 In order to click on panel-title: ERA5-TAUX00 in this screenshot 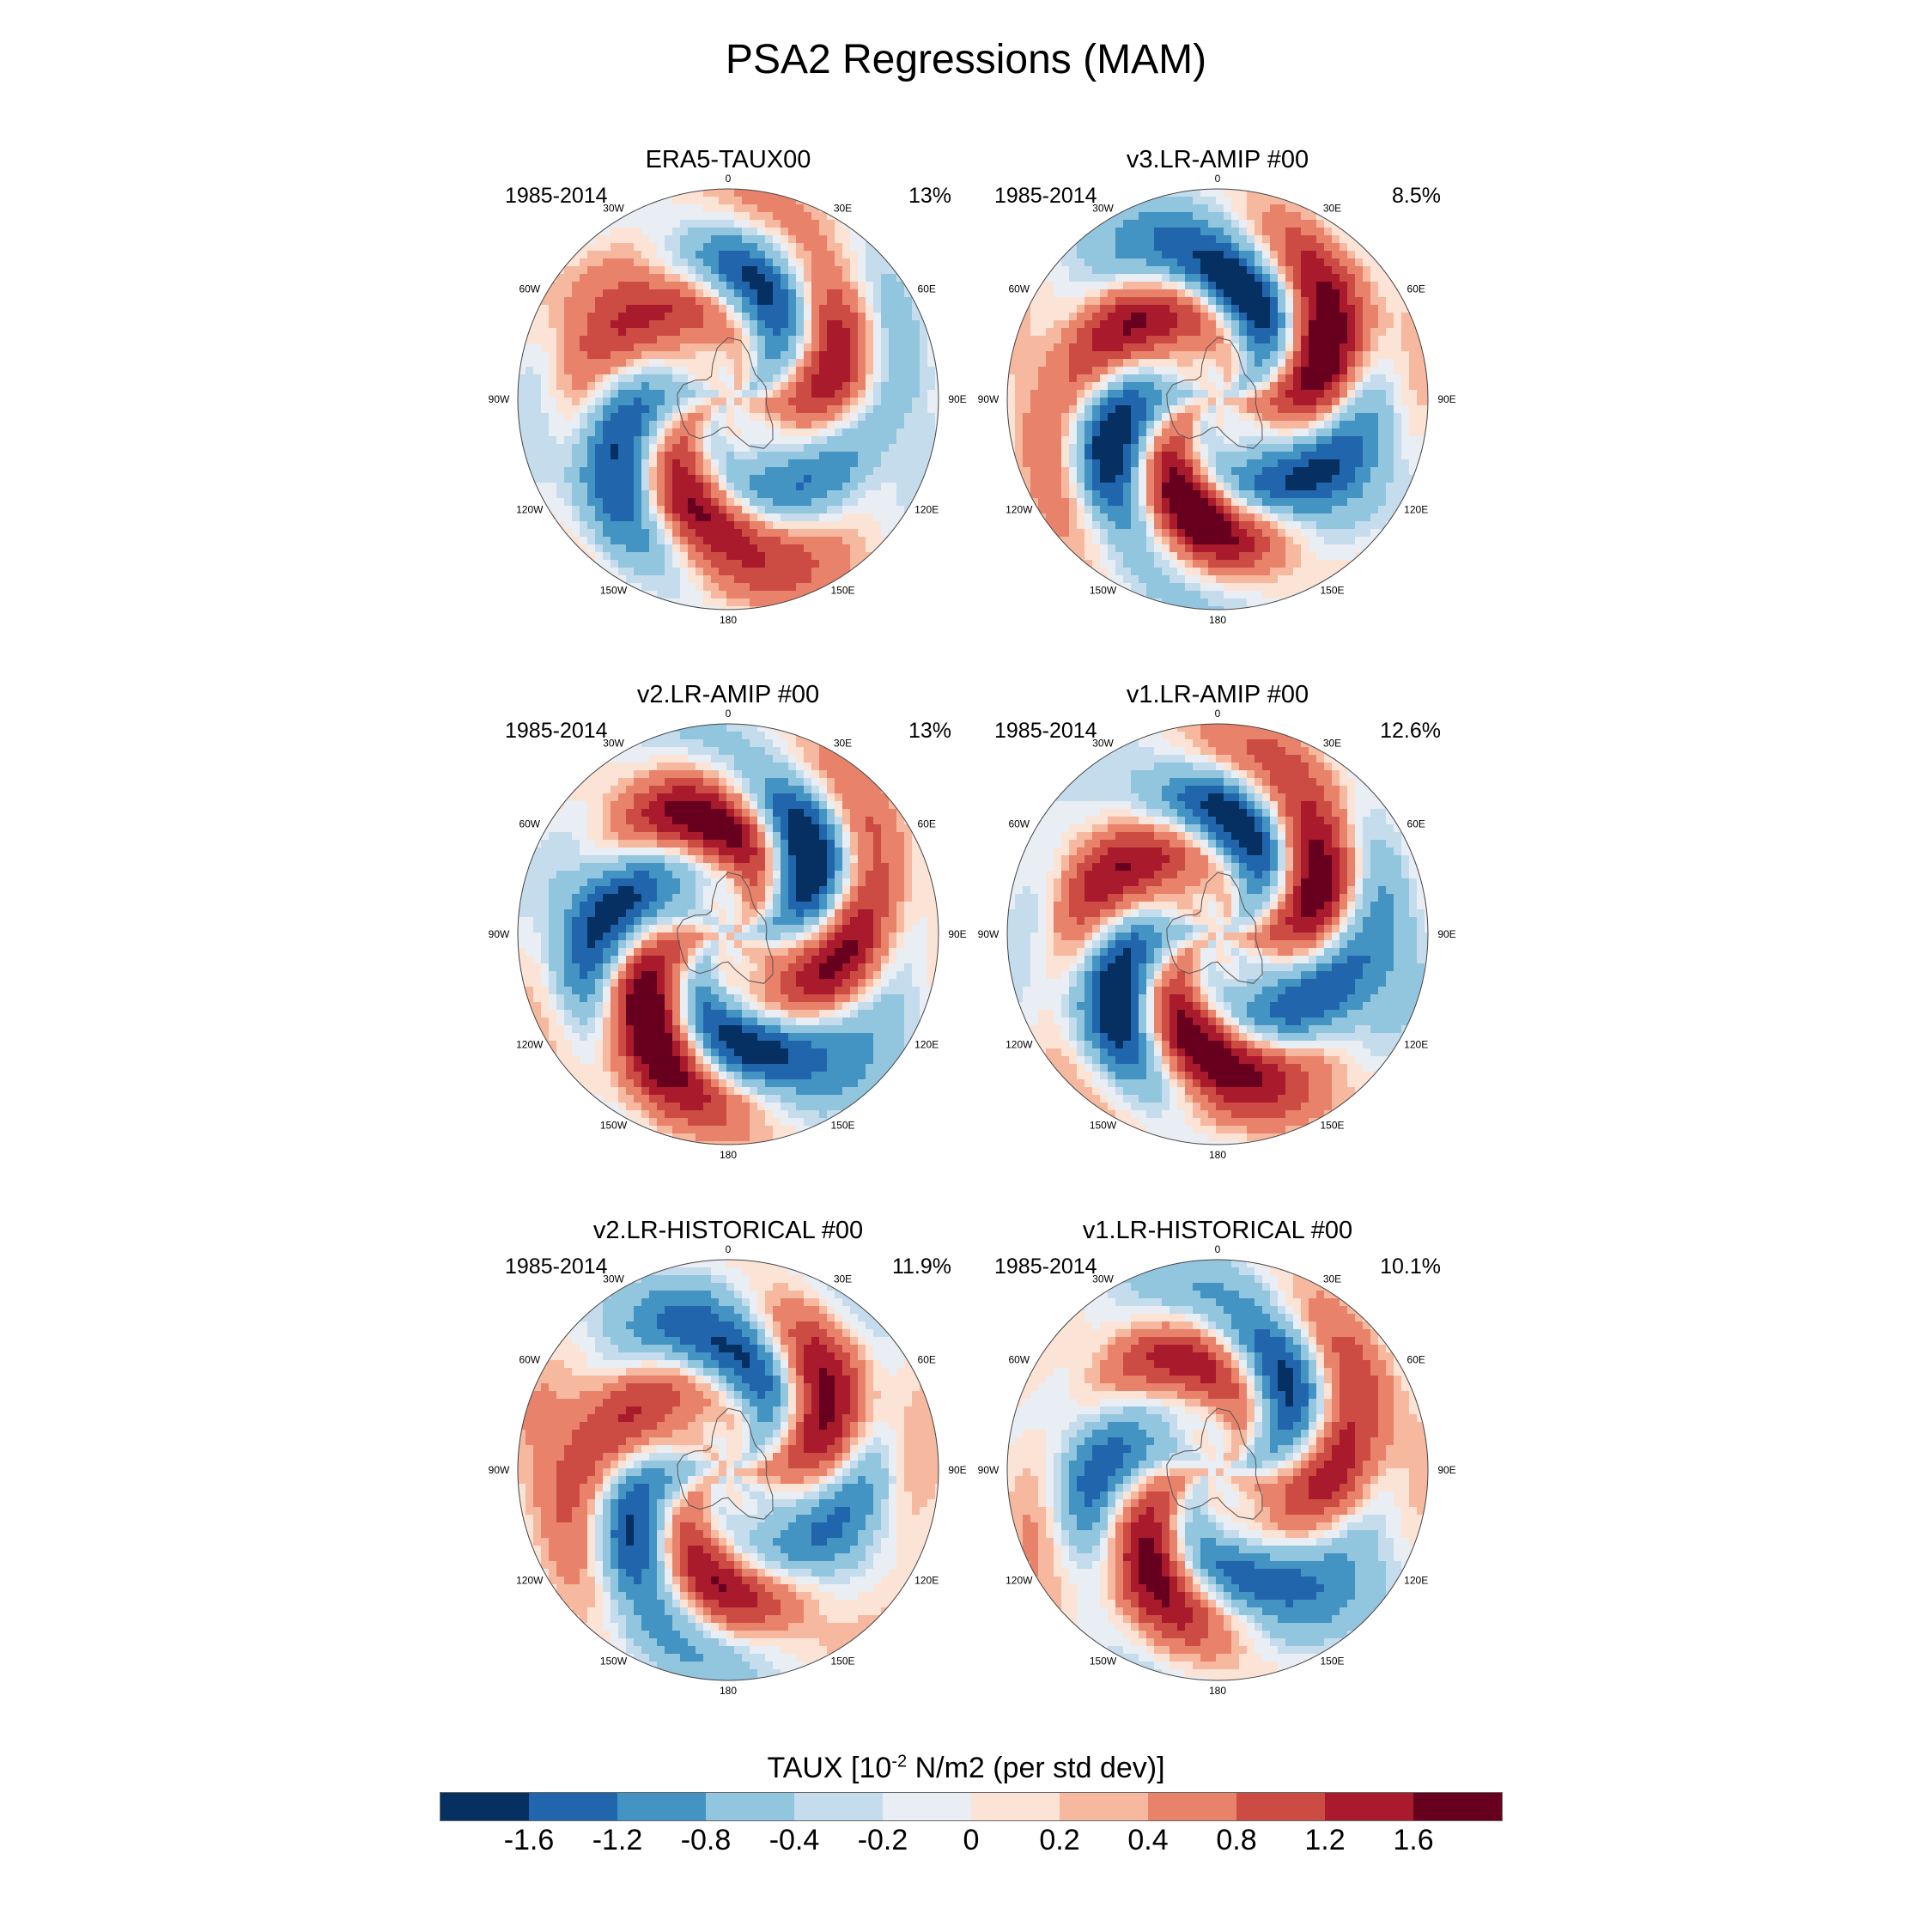, I will do `click(728, 159)`.